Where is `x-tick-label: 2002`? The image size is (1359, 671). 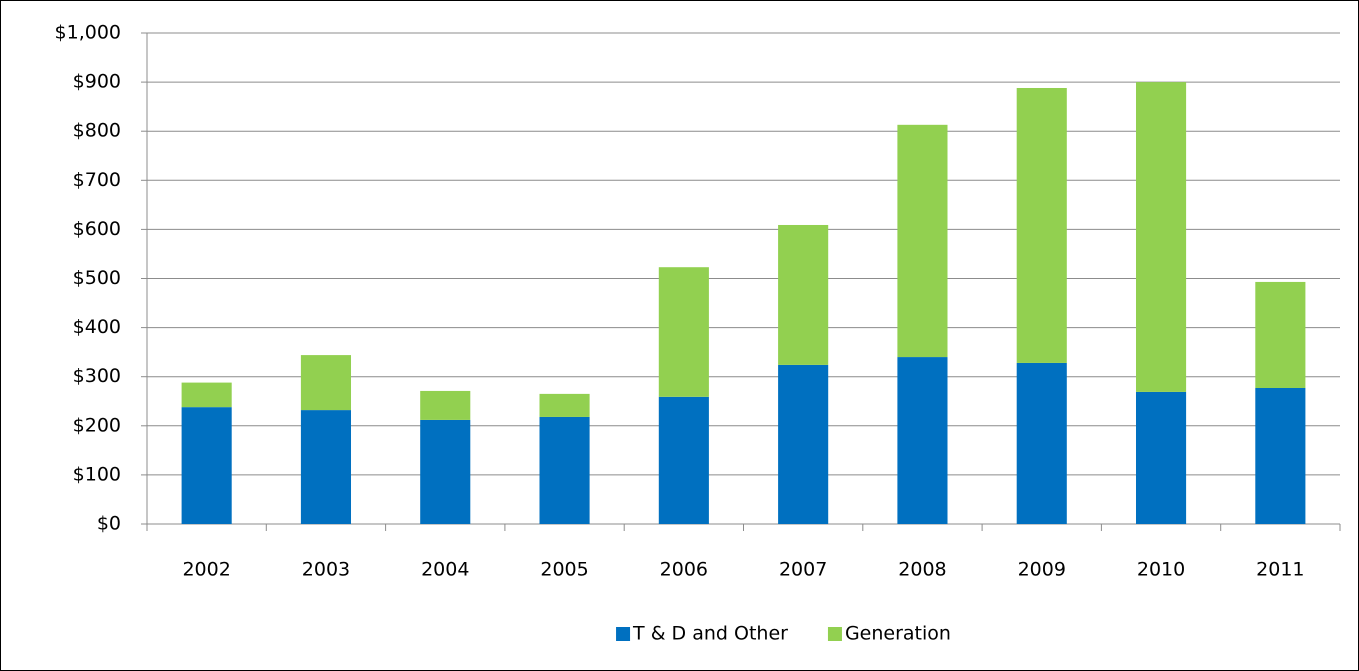 x-tick-label: 2002 is located at coordinates (206, 570).